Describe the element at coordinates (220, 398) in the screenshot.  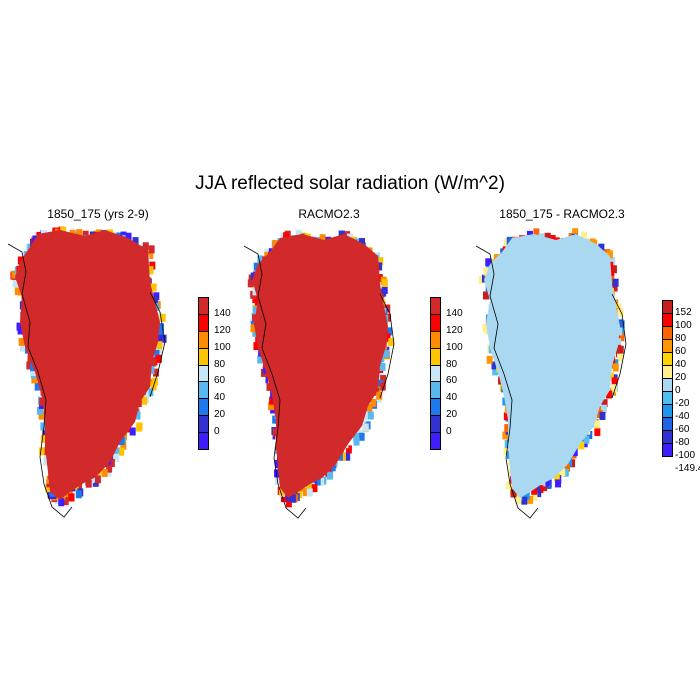
I see `colorbar-label: 40` at that location.